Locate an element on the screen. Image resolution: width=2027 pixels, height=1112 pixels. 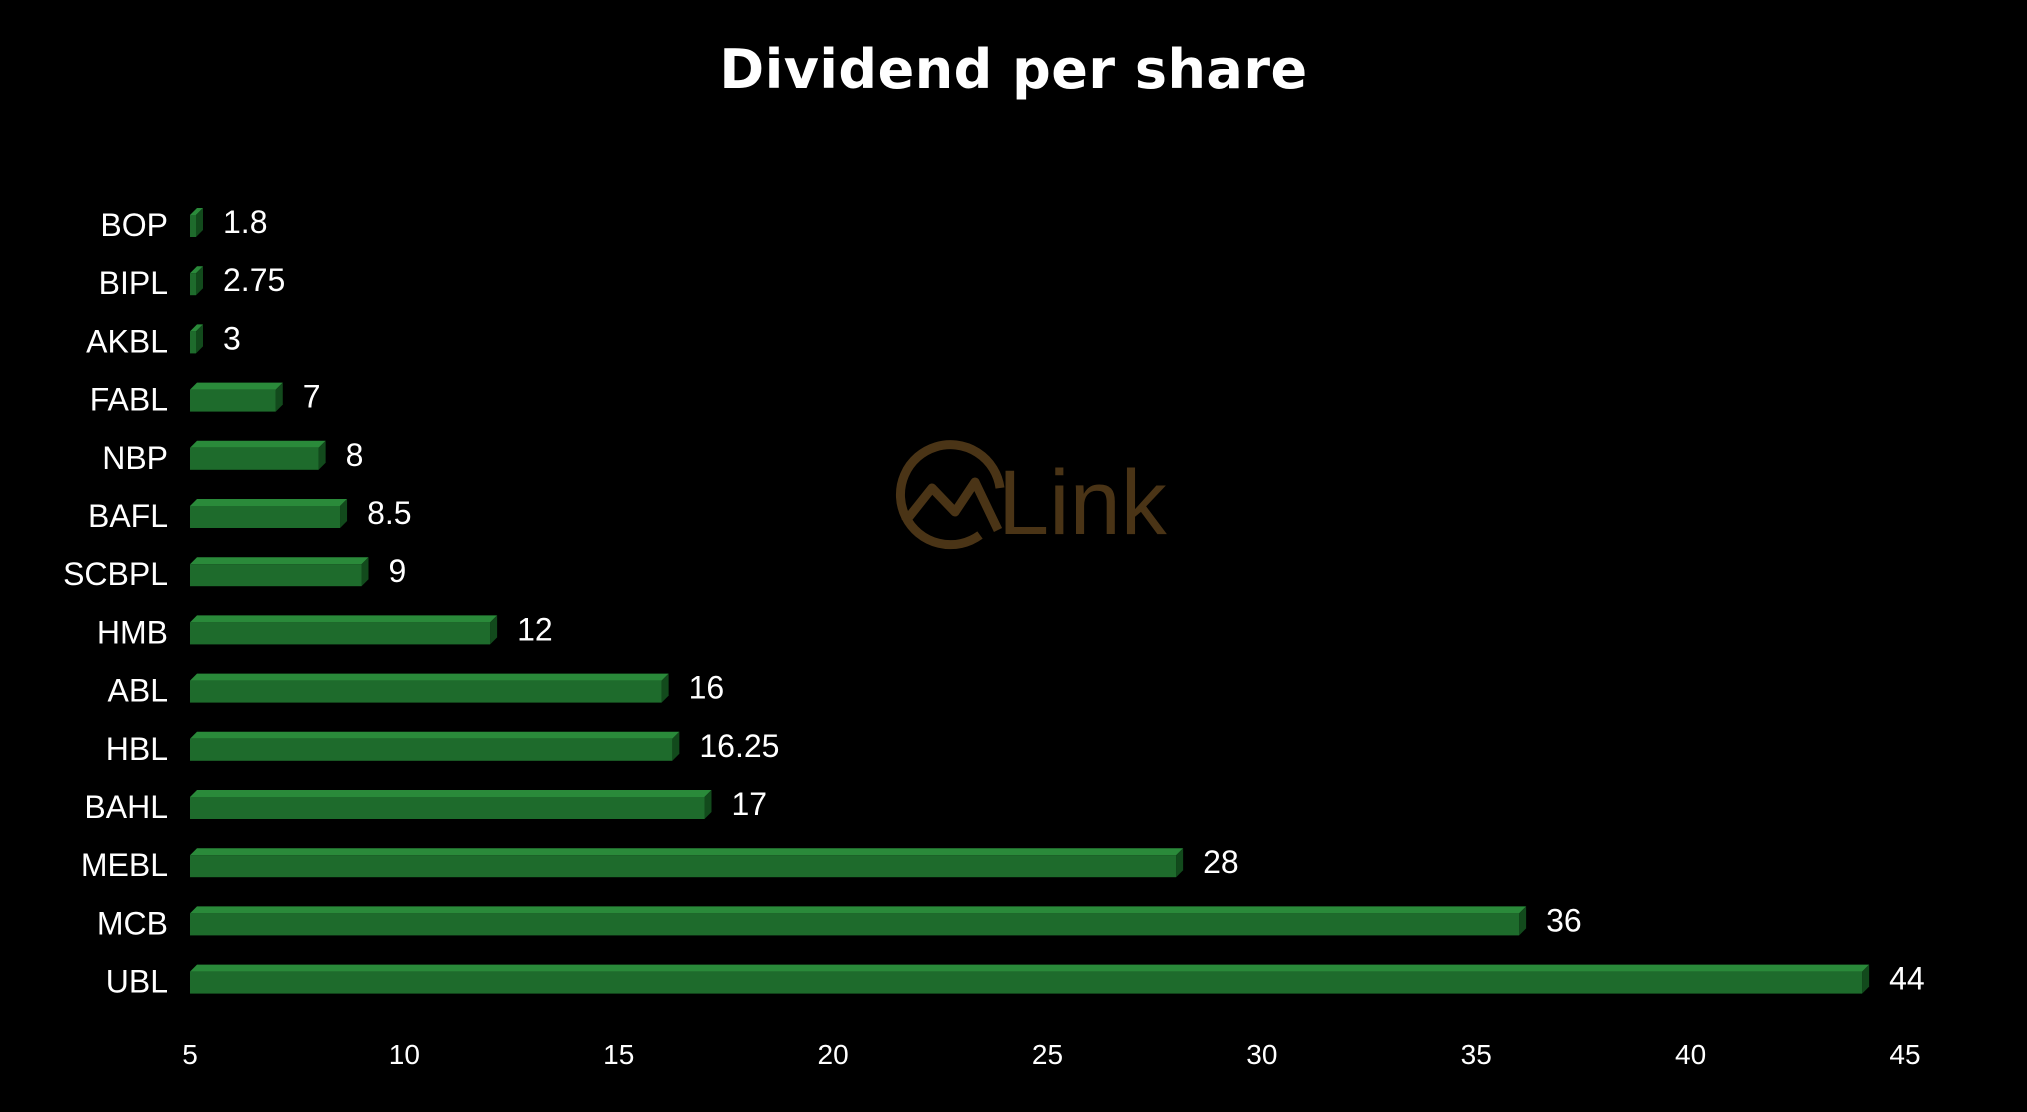
bar-top-akbl is located at coordinates (196, 328).